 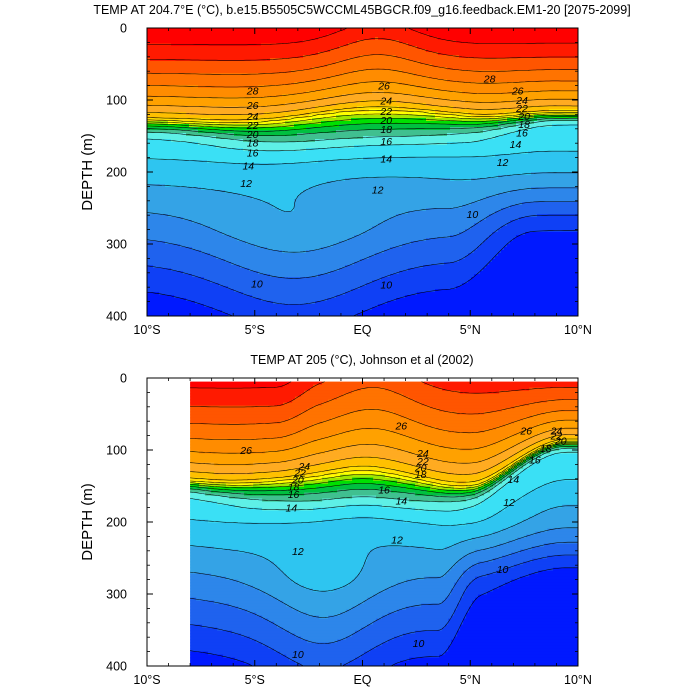 What do you see at coordinates (252, 117) in the screenshot?
I see `contour-label: 24` at bounding box center [252, 117].